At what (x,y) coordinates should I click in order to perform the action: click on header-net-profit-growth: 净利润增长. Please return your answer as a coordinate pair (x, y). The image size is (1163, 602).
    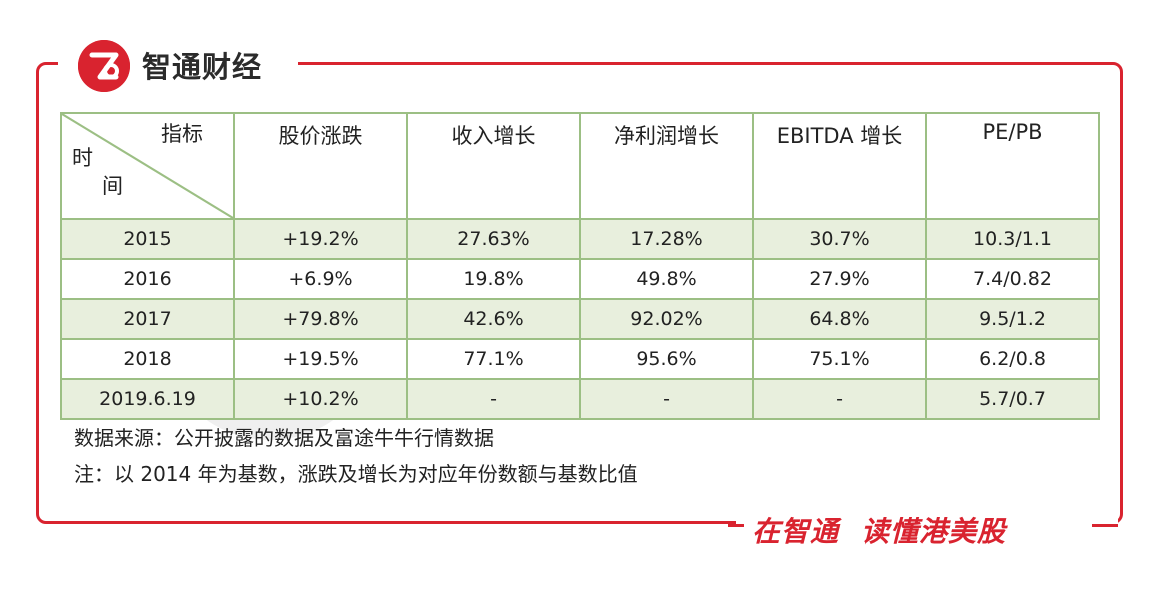
    Looking at the image, I should click on (666, 166).